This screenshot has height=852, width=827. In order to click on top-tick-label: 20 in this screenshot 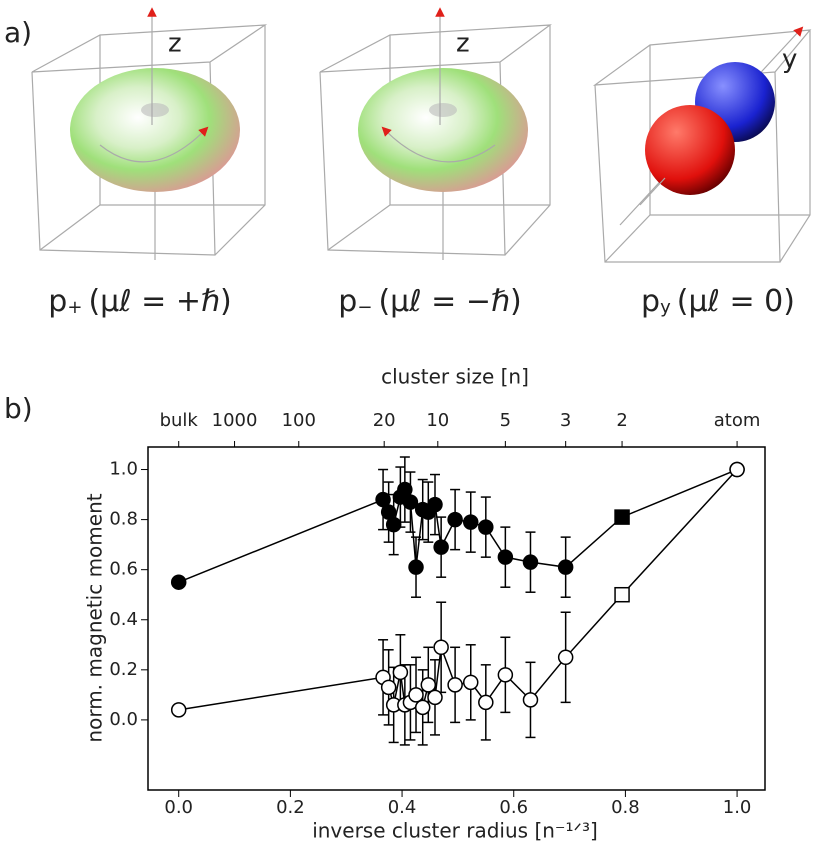, I will do `click(384, 420)`.